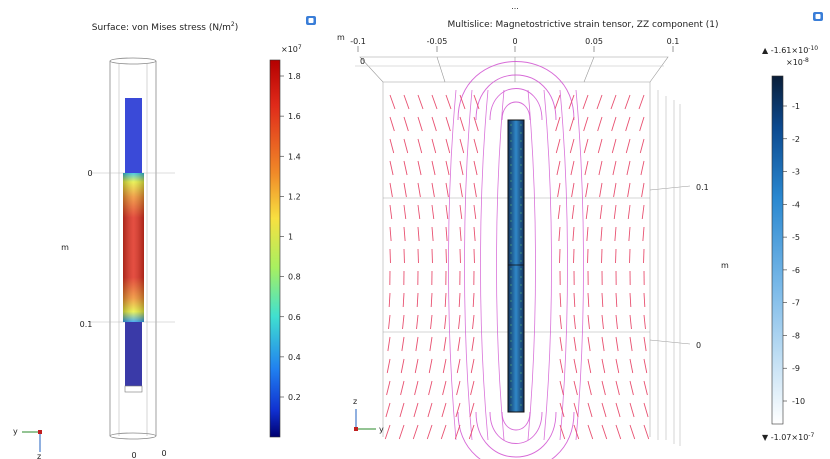  Describe the element at coordinates (790, 50) in the screenshot. I see `right-colorbar-max: ▲ -1.61×10-10` at that location.